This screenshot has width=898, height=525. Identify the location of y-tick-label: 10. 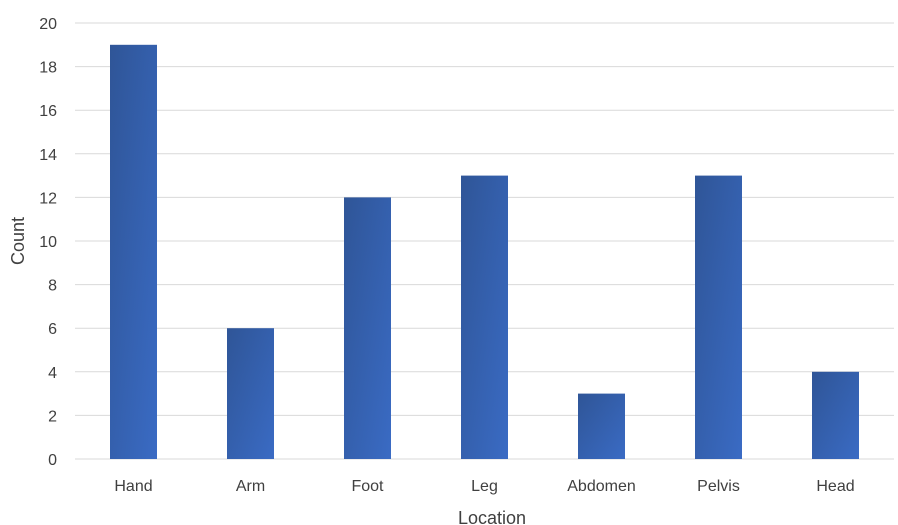
(48, 242).